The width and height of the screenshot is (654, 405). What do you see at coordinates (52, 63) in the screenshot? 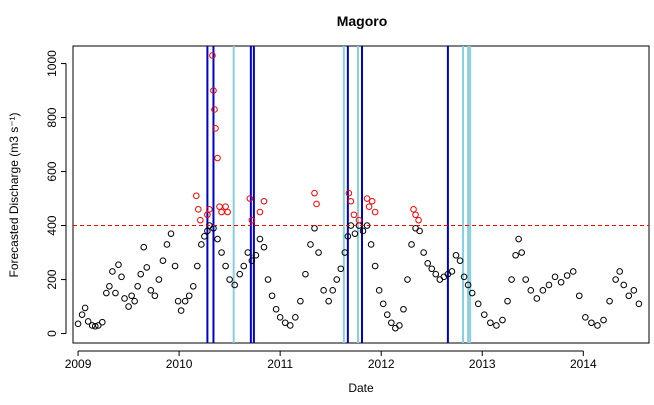
I see `y-axis-tick-label: 1000` at bounding box center [52, 63].